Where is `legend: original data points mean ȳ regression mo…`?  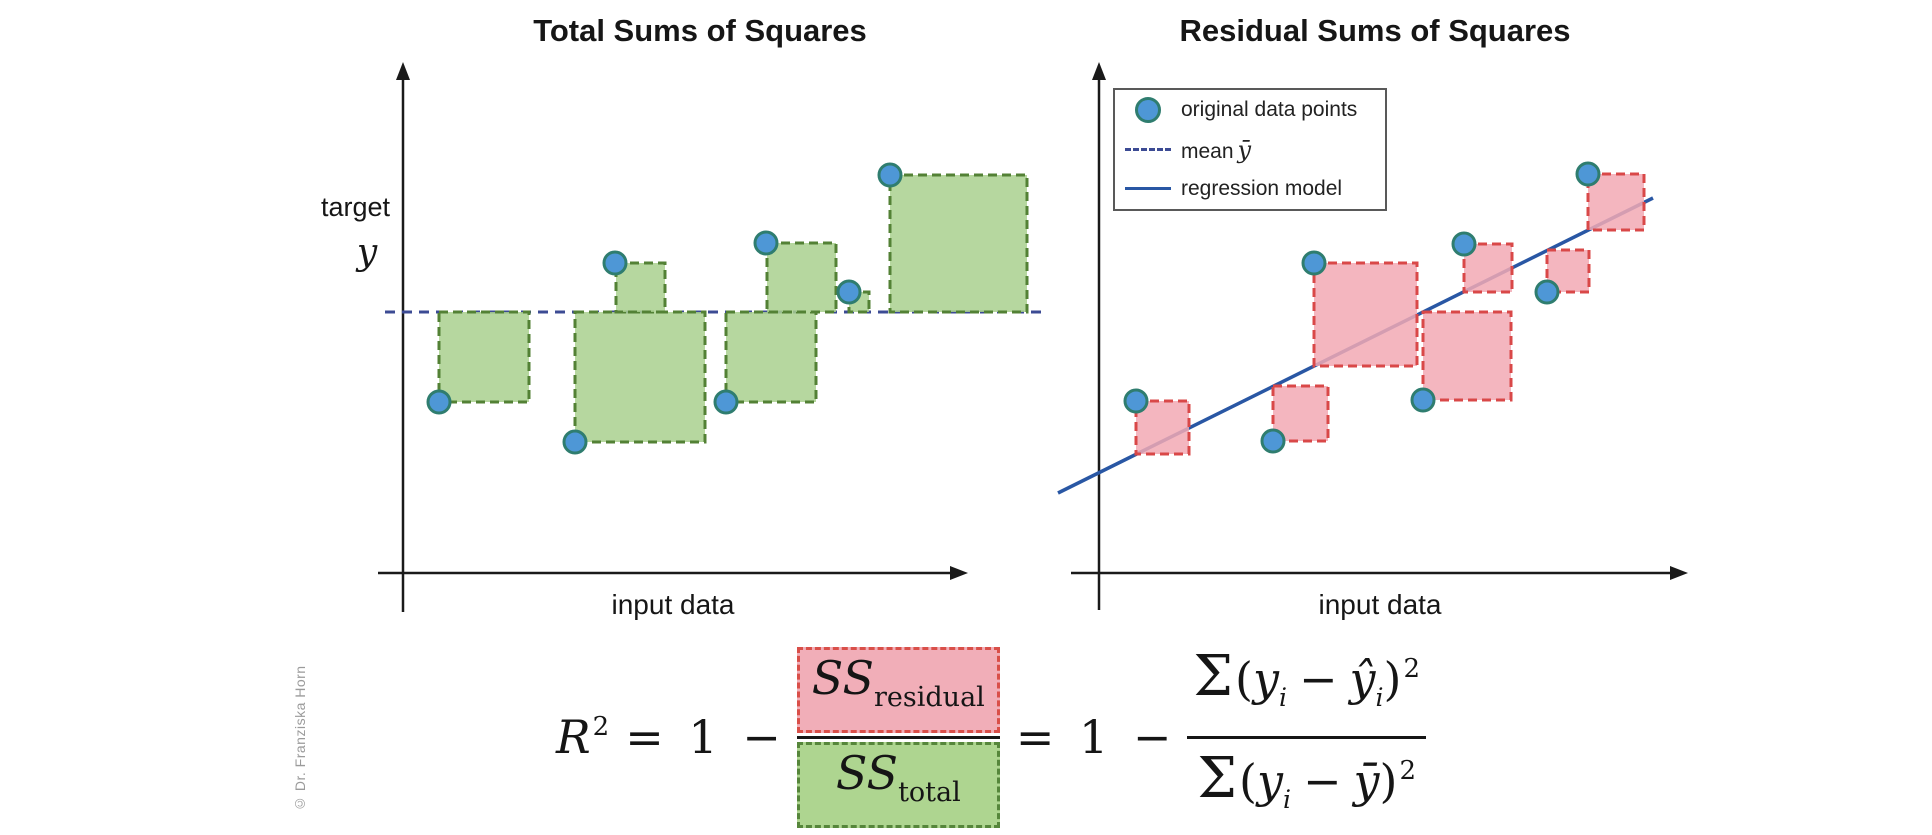 legend: original data points mean ȳ regression mo… is located at coordinates (1250, 149).